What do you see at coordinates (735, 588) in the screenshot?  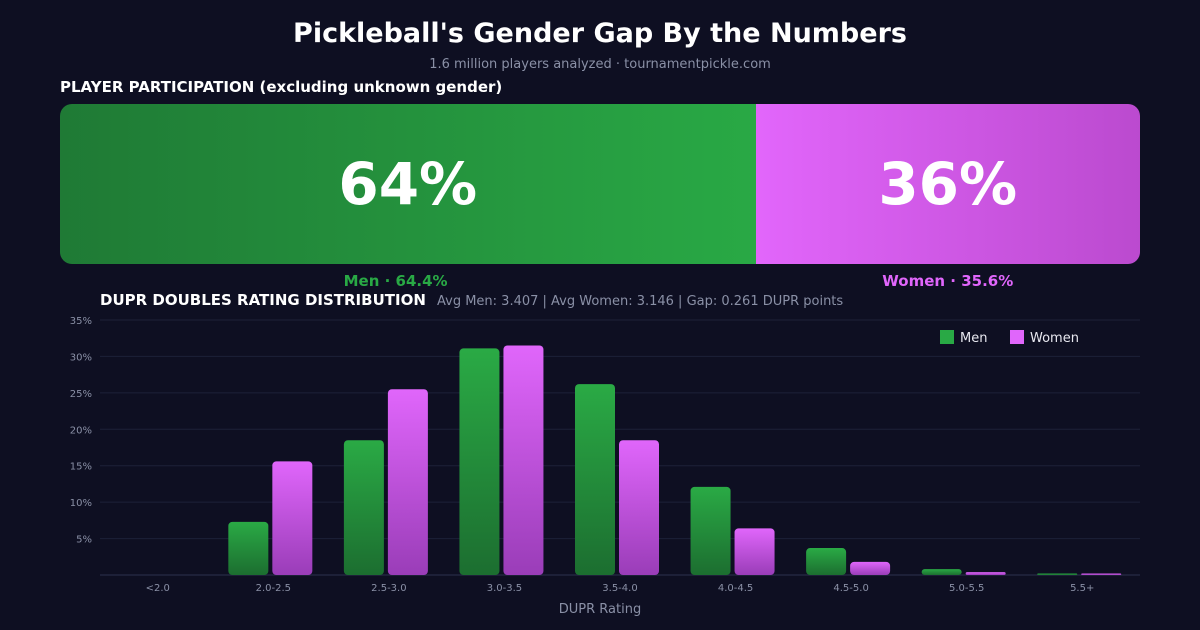 I see `x-tick-label: 4.0-4.5` at bounding box center [735, 588].